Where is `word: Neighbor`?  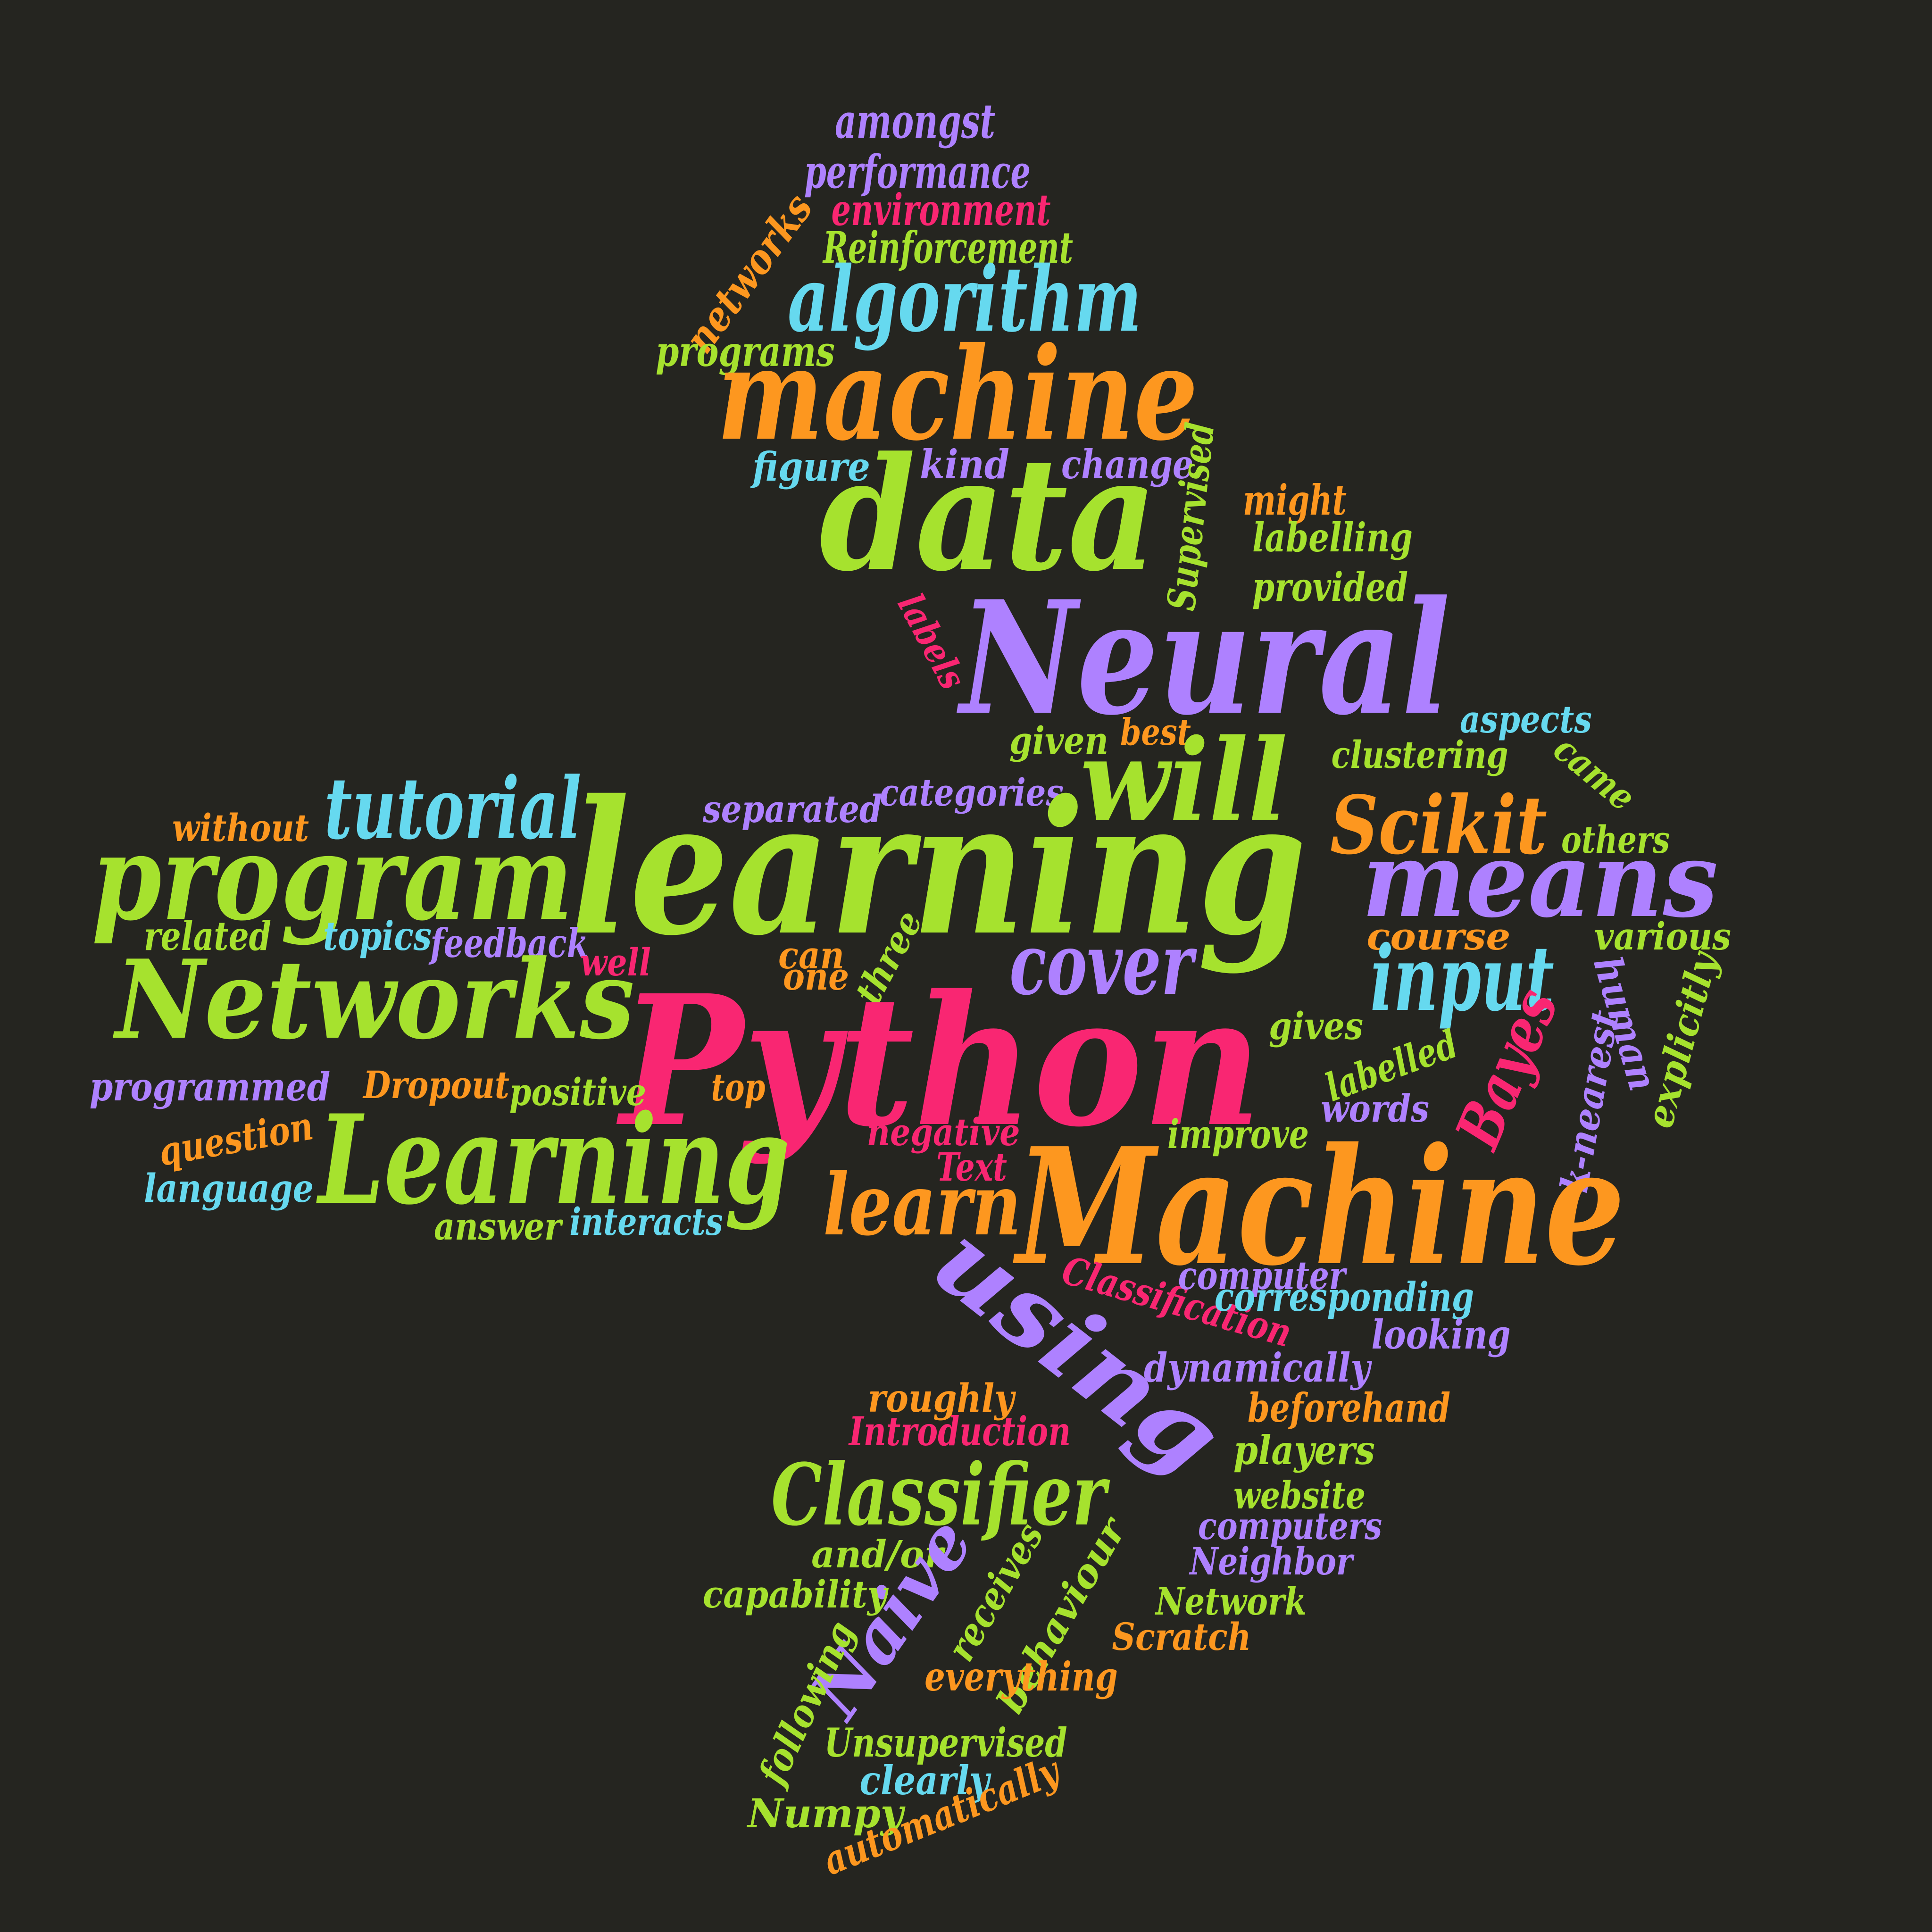
word: Neighbor is located at coordinates (1272, 1561).